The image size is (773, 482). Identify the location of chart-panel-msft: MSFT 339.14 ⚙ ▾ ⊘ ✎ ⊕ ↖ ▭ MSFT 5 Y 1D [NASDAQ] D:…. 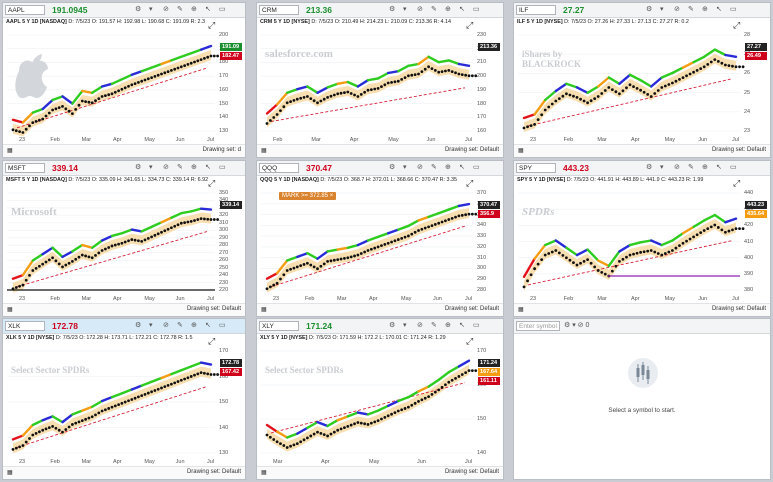
(124, 238).